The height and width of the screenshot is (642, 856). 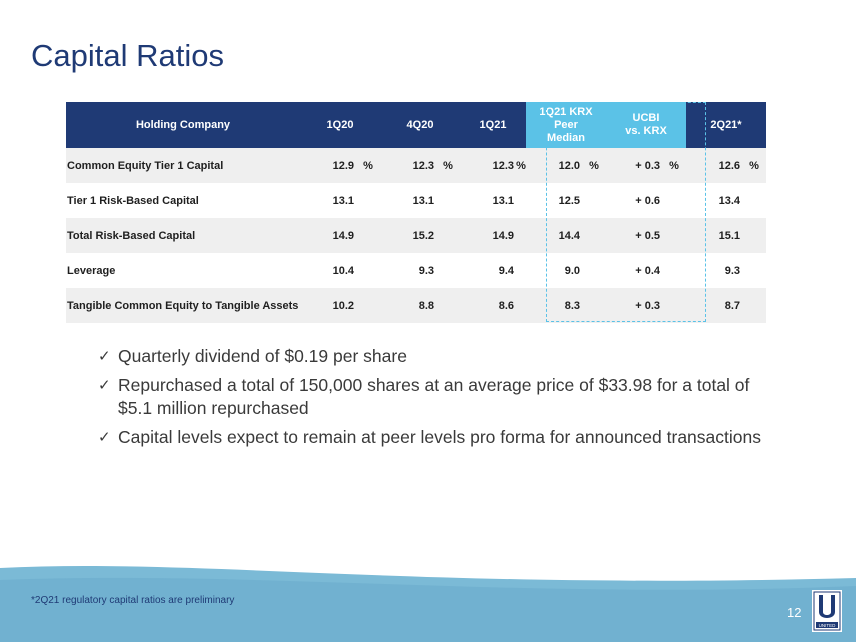 I want to click on value-krx-peer: 8.3, so click(x=554, y=305).